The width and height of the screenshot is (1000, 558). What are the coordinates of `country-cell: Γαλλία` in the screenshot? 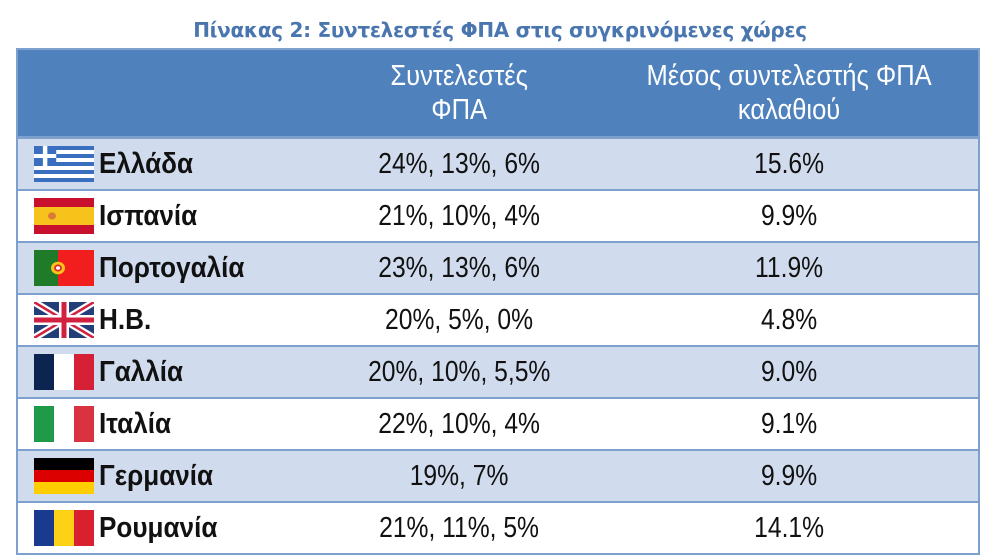 It's located at (168, 372).